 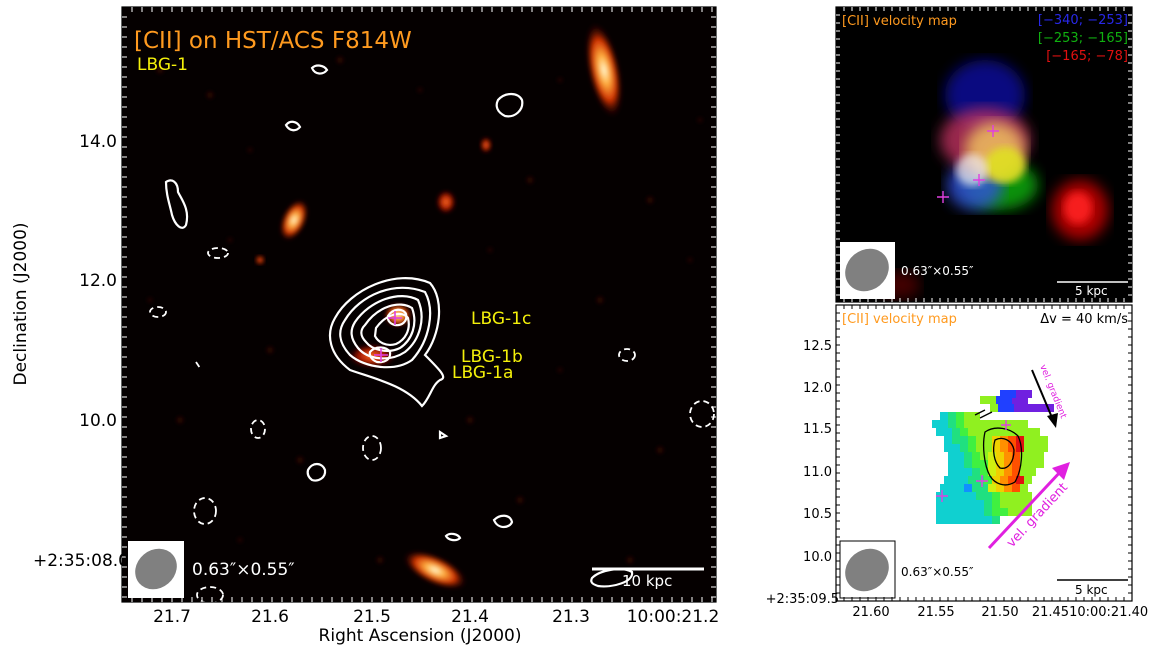 What do you see at coordinates (673, 617) in the screenshot?
I see `x-tick-label: 10:00:21.2` at bounding box center [673, 617].